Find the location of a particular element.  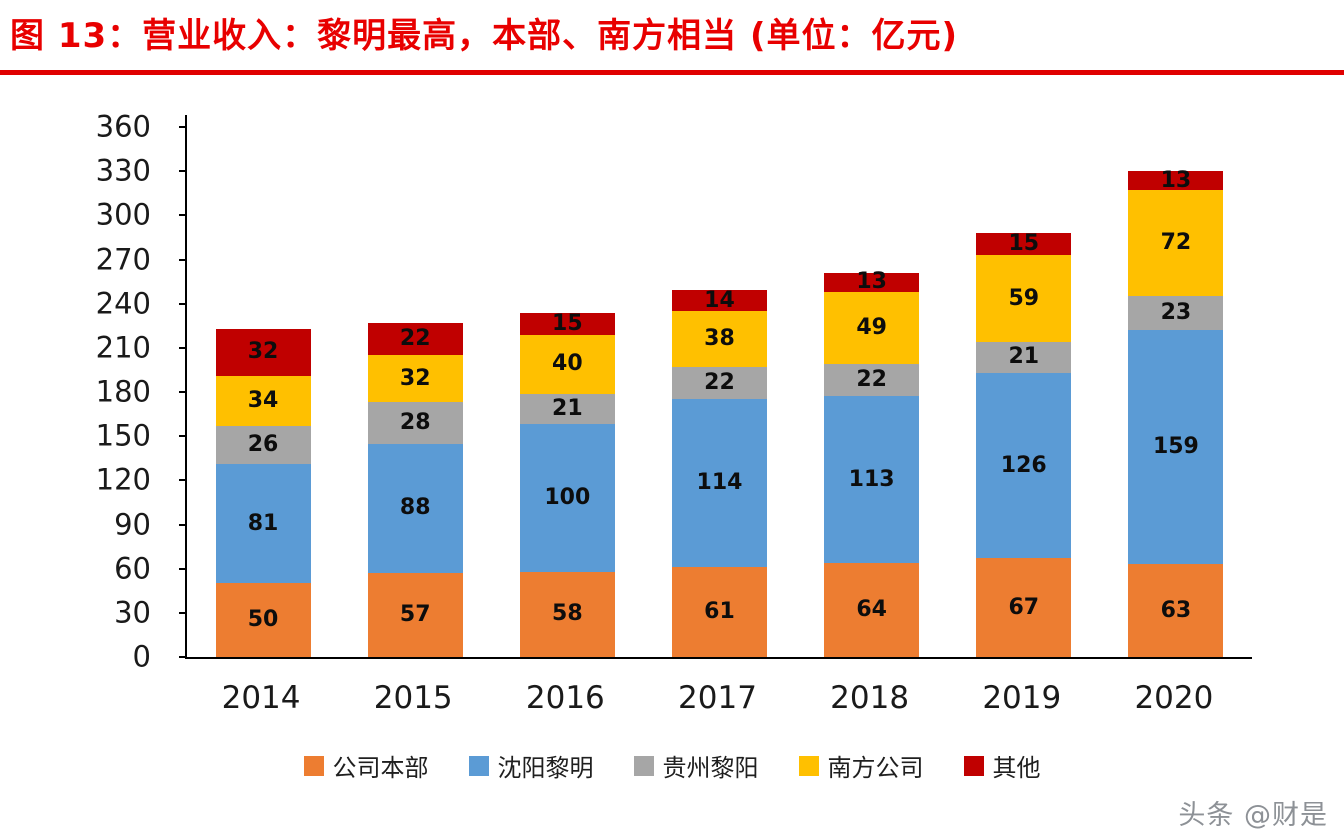

legend: 公司本部 沈阳黎明 贵州黎阳 南方公司 其他 is located at coordinates (672, 765).